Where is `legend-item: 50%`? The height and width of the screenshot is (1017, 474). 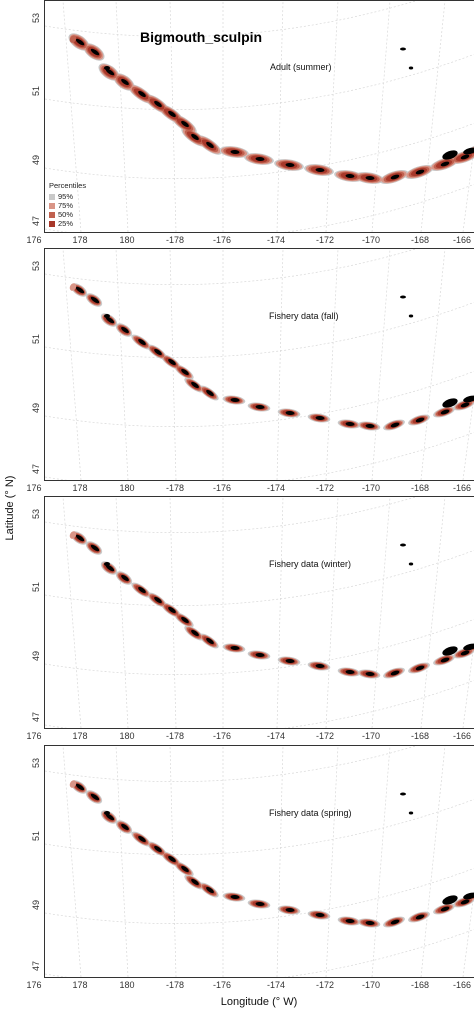
legend-item: 50% is located at coordinates (67, 214).